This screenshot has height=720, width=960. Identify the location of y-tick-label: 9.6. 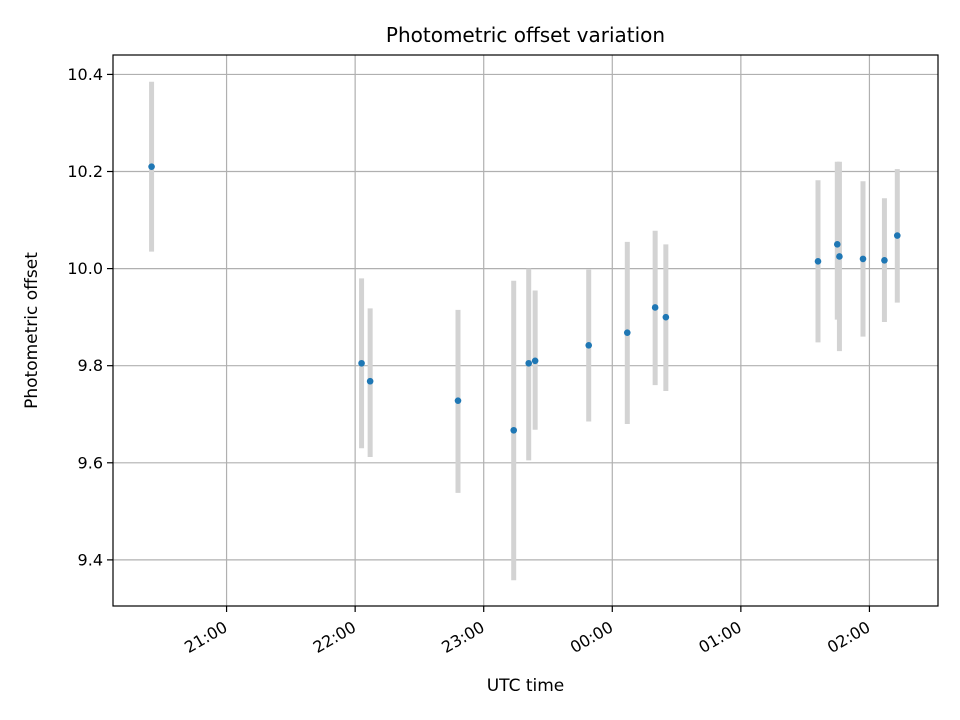
(90, 462).